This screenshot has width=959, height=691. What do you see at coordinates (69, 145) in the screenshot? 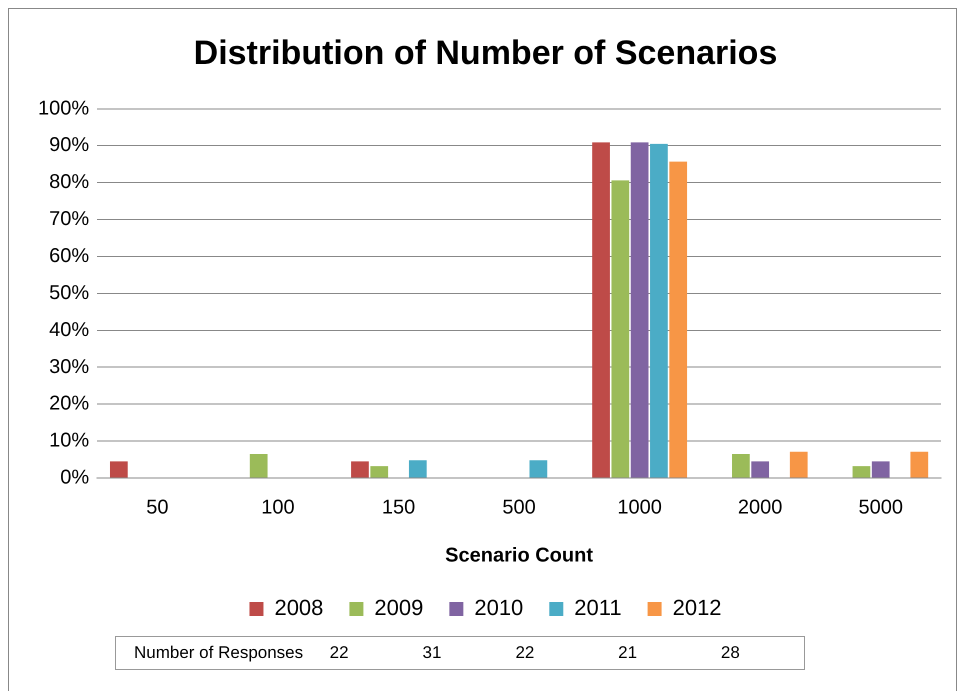
I see `y-tick-label: 90%` at bounding box center [69, 145].